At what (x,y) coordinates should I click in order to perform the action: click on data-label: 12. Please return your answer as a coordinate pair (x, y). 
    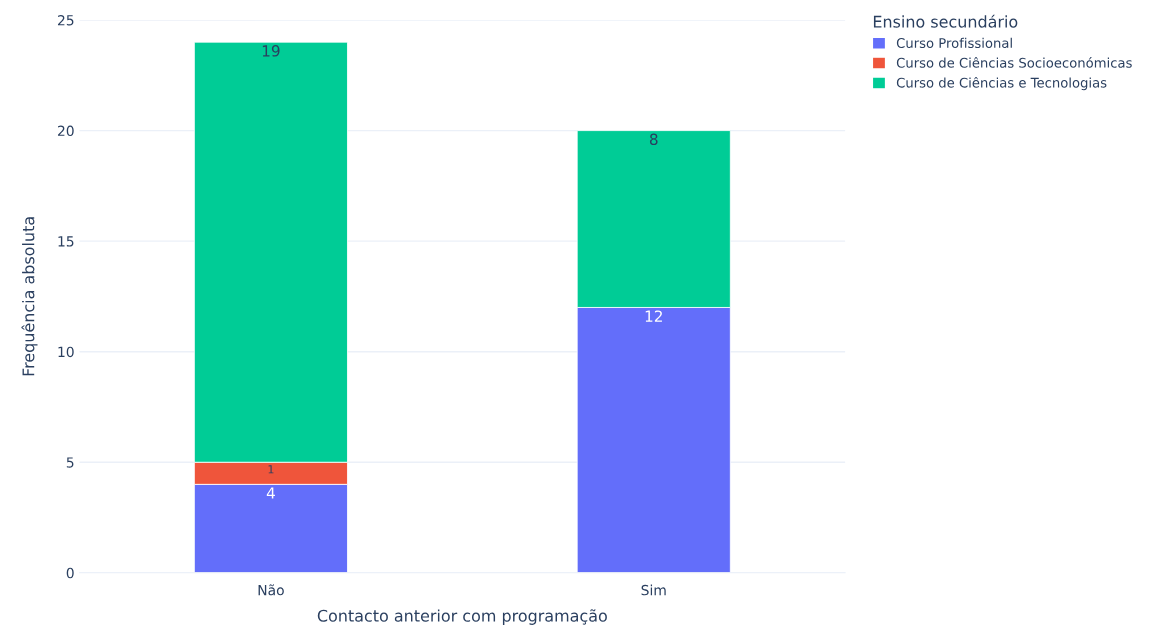
    Looking at the image, I should click on (653, 316).